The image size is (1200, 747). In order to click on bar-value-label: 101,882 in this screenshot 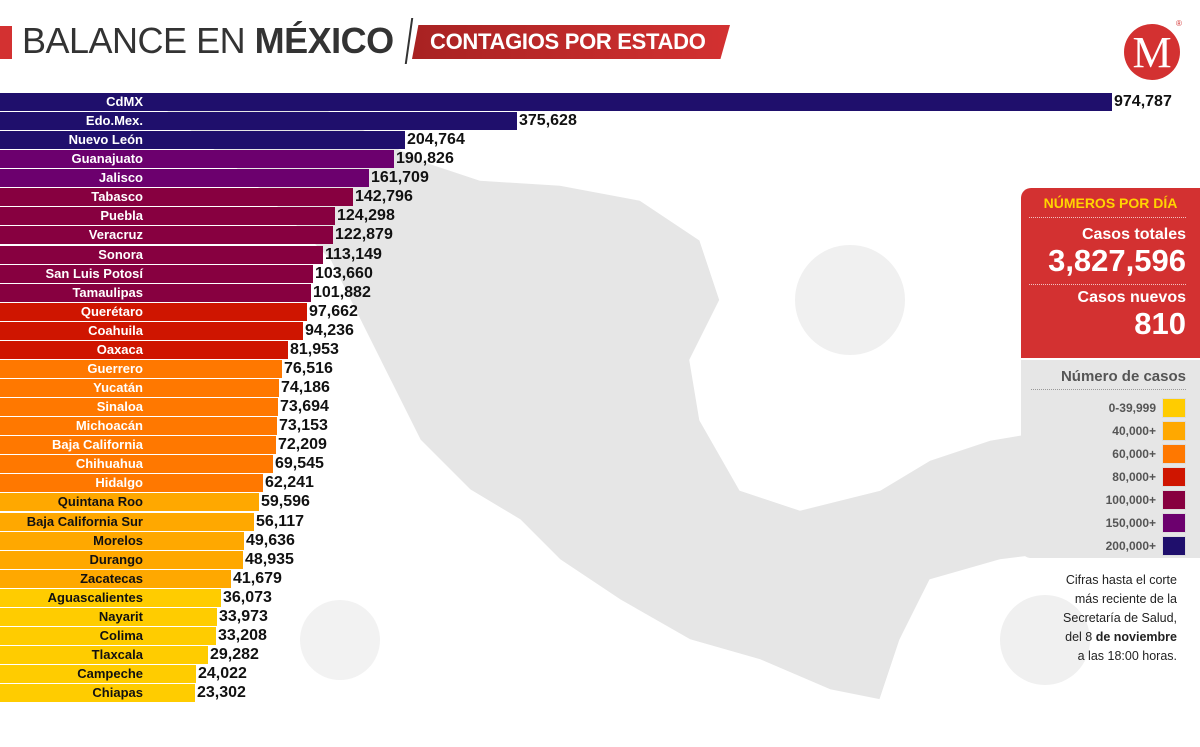, I will do `click(342, 292)`.